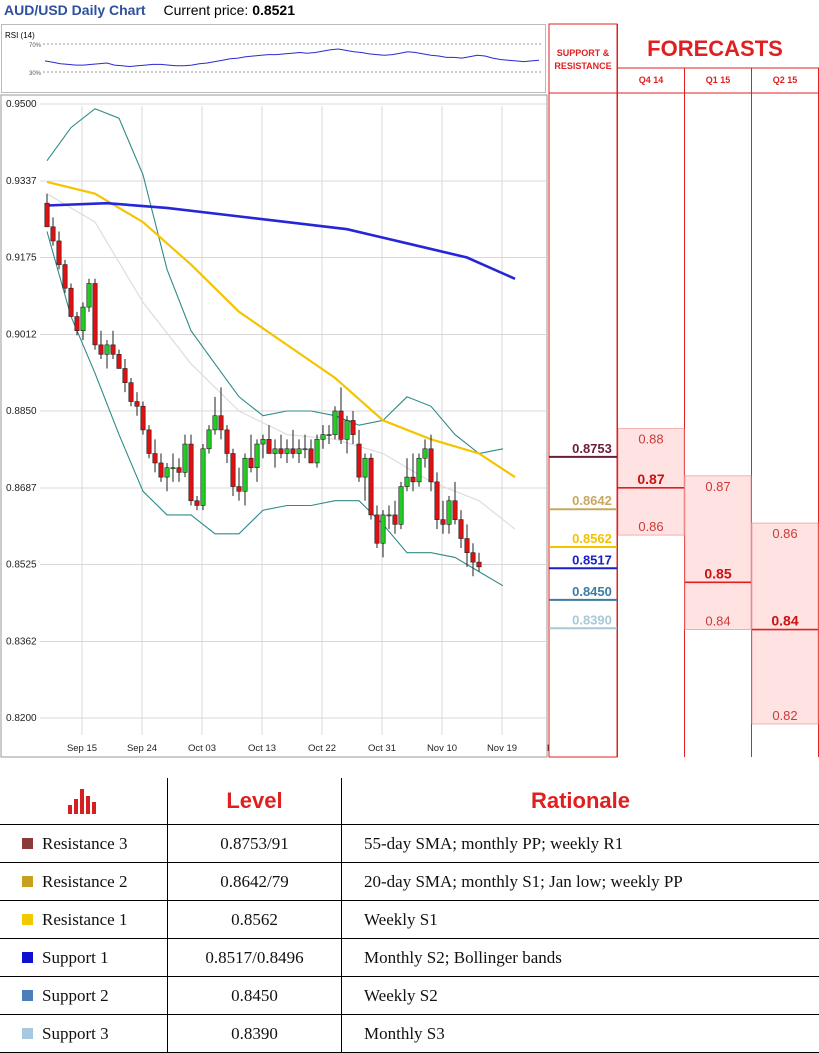 The height and width of the screenshot is (1053, 819). I want to click on sr-column, so click(583, 390).